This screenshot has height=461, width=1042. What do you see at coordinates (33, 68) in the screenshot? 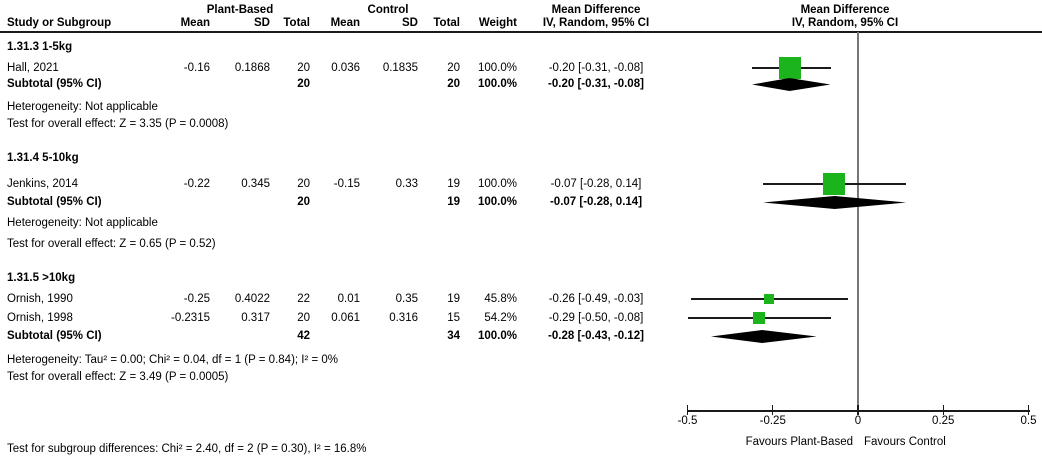
I see `study-name: Hall, 2021` at bounding box center [33, 68].